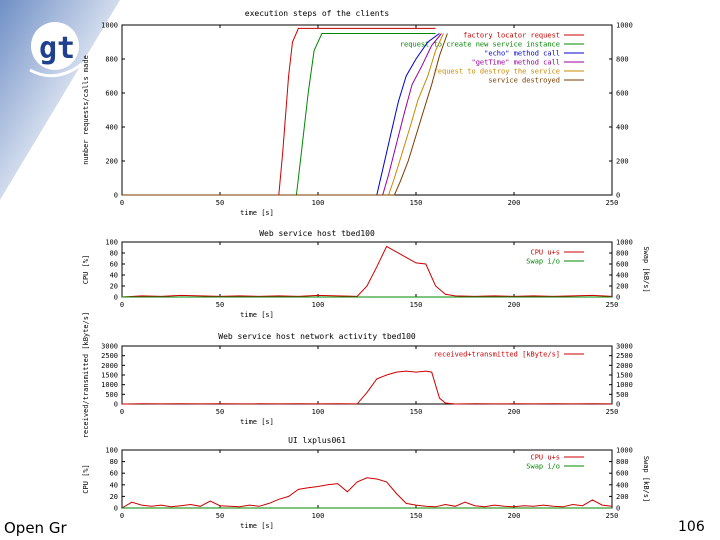 This screenshot has width=720, height=540. What do you see at coordinates (86, 375) in the screenshot?
I see `y-axis-label: received/transmitted [kByte/s]` at bounding box center [86, 375].